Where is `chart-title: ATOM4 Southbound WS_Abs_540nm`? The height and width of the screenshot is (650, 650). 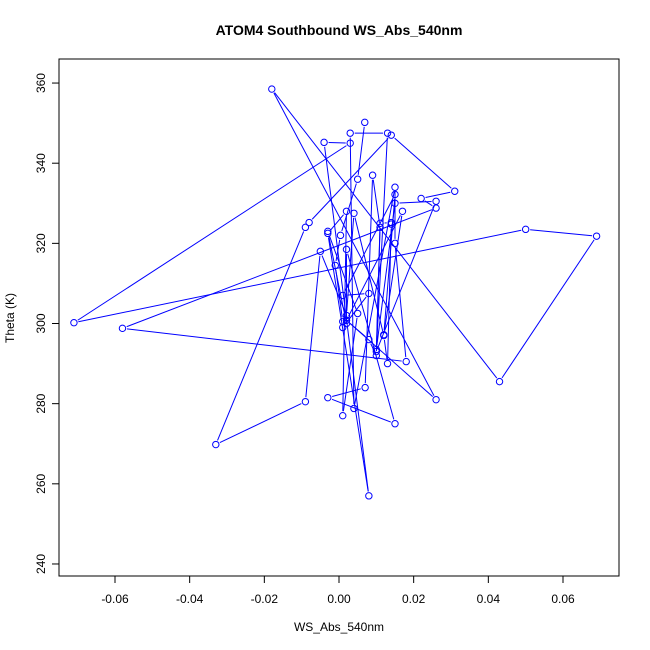 chart-title: ATOM4 Southbound WS_Abs_540nm is located at coordinates (339, 30).